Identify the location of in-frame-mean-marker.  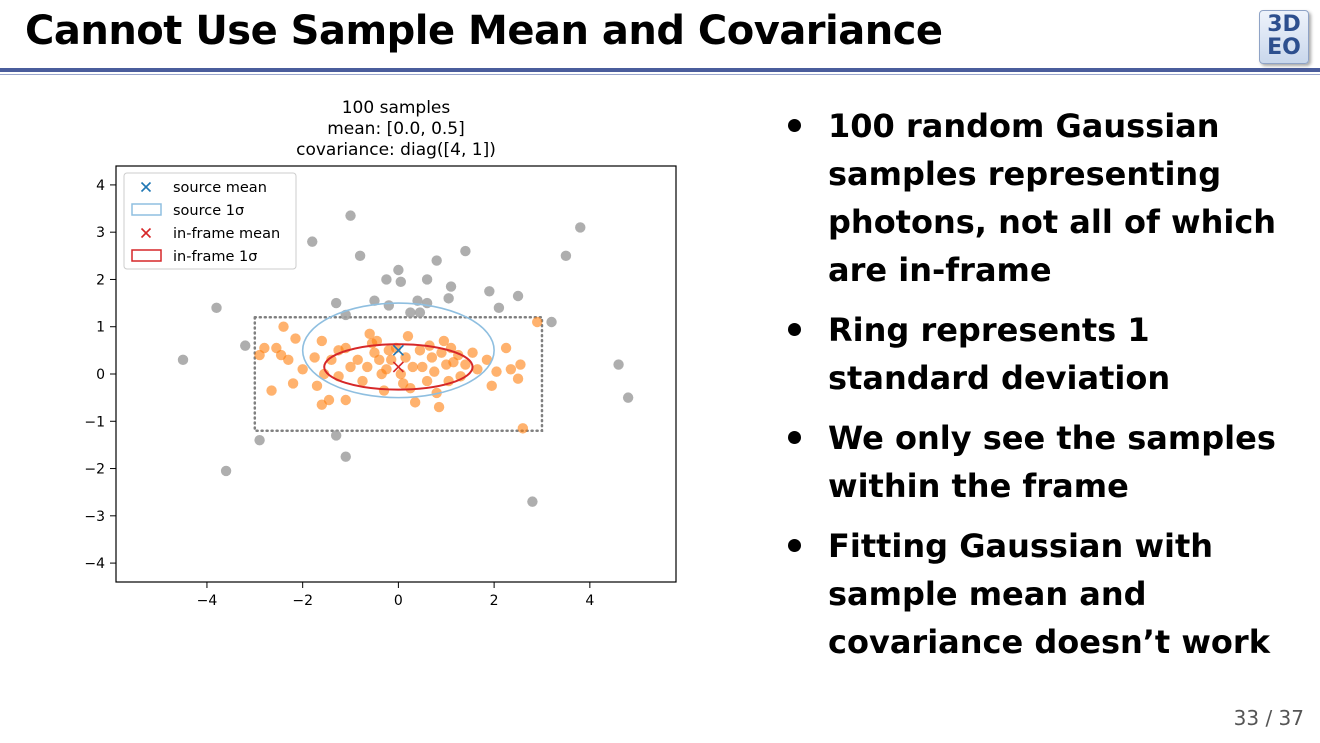
(398, 367).